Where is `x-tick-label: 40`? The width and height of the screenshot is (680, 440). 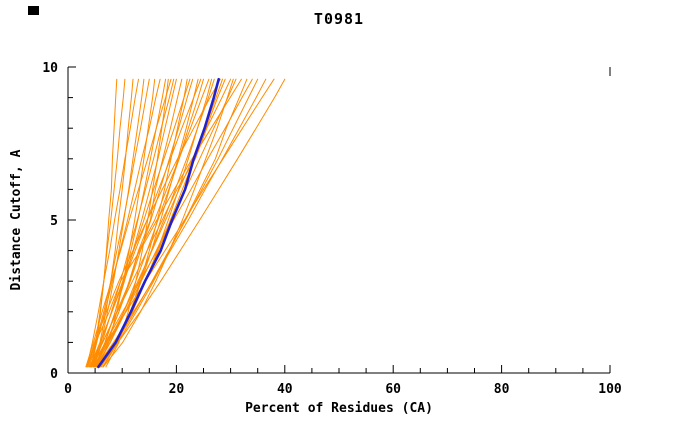
x-tick-label: 40 is located at coordinates (285, 389).